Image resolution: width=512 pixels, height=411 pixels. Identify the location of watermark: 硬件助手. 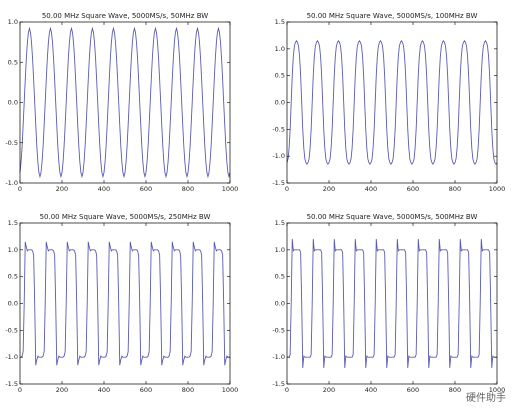
(486, 397).